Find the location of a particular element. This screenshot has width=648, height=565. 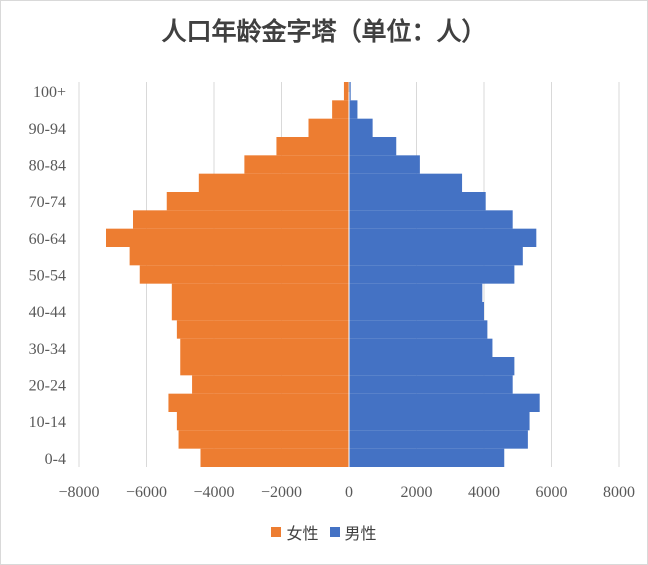

legend-label-male: 男性 is located at coordinates (360, 533).